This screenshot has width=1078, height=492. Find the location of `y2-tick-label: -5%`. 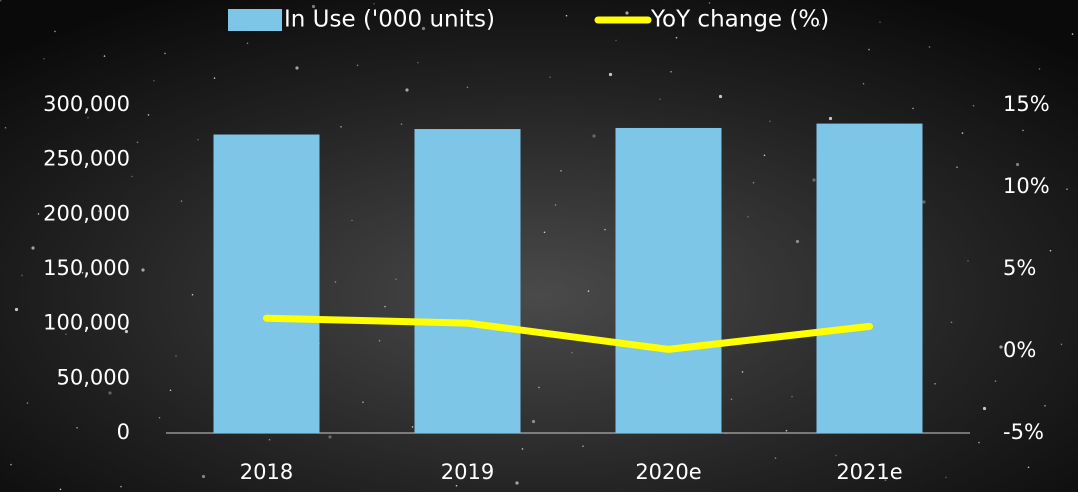

y2-tick-label: -5% is located at coordinates (1023, 432).